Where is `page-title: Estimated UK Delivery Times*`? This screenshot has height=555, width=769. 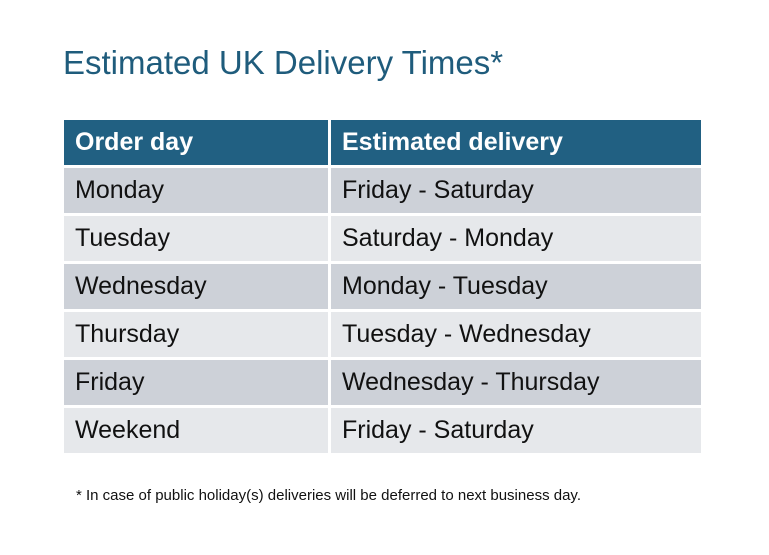
page-title: Estimated UK Delivery Times* is located at coordinates (283, 62).